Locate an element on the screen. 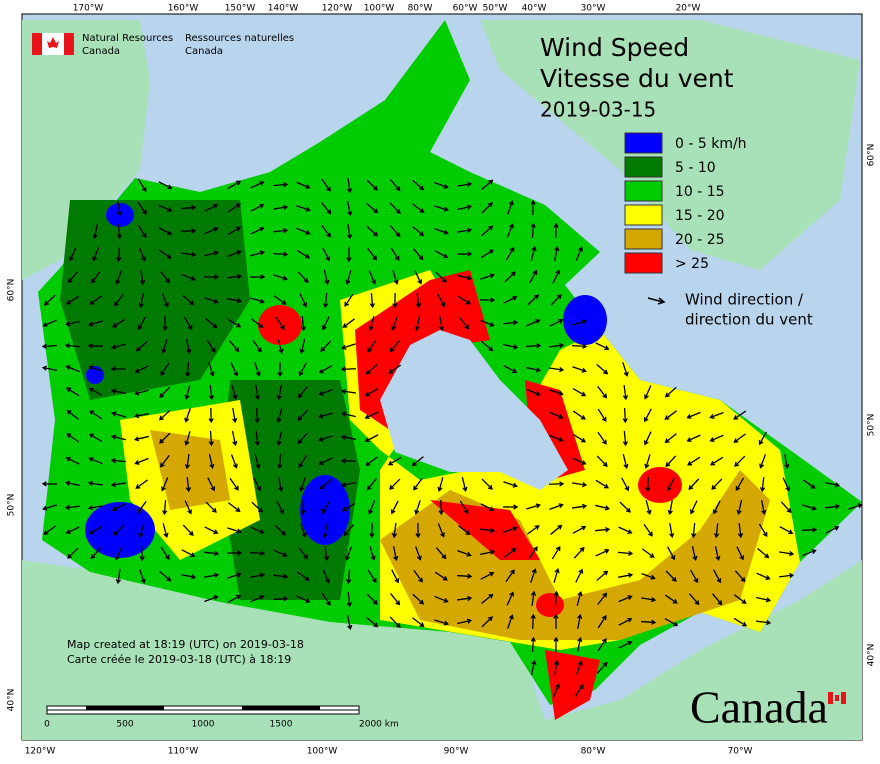 This screenshot has width=880, height=764. agency-en: Canada is located at coordinates (101, 51).